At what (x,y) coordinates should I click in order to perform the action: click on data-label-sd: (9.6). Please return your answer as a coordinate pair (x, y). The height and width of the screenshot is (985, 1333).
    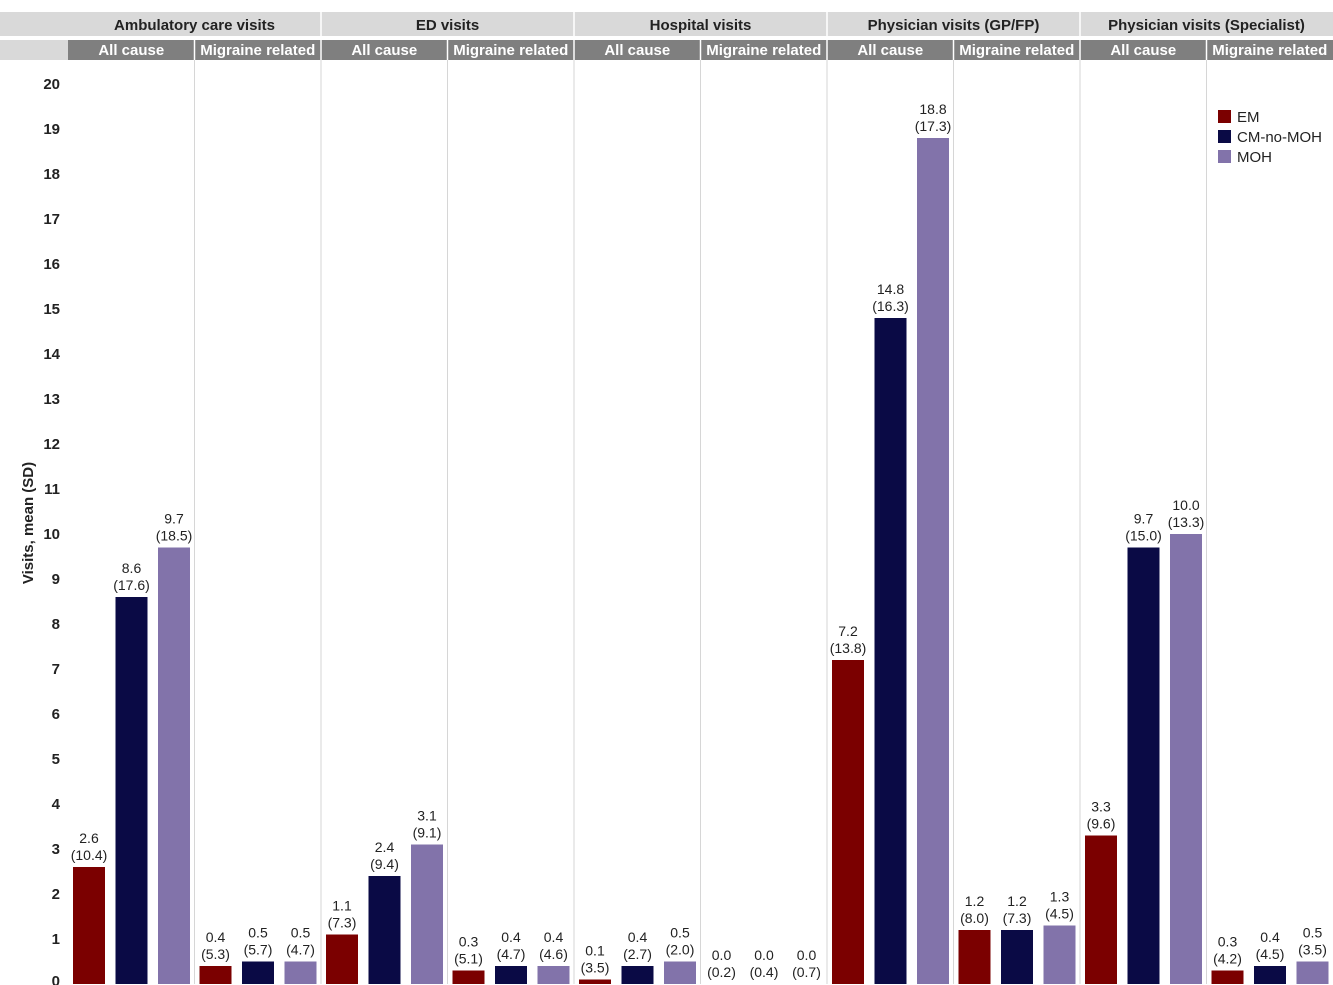
    Looking at the image, I should click on (1101, 824).